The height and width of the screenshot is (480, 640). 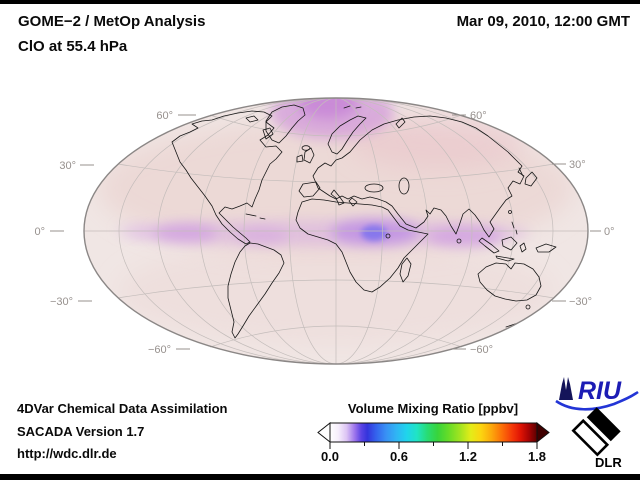 I want to click on coast-philippines, so click(x=514, y=228).